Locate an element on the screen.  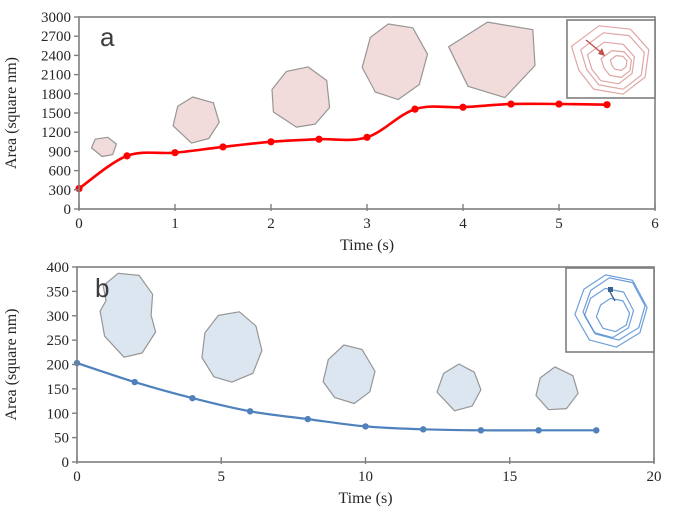
y-tick-label: 1200 is located at coordinates (56, 133).